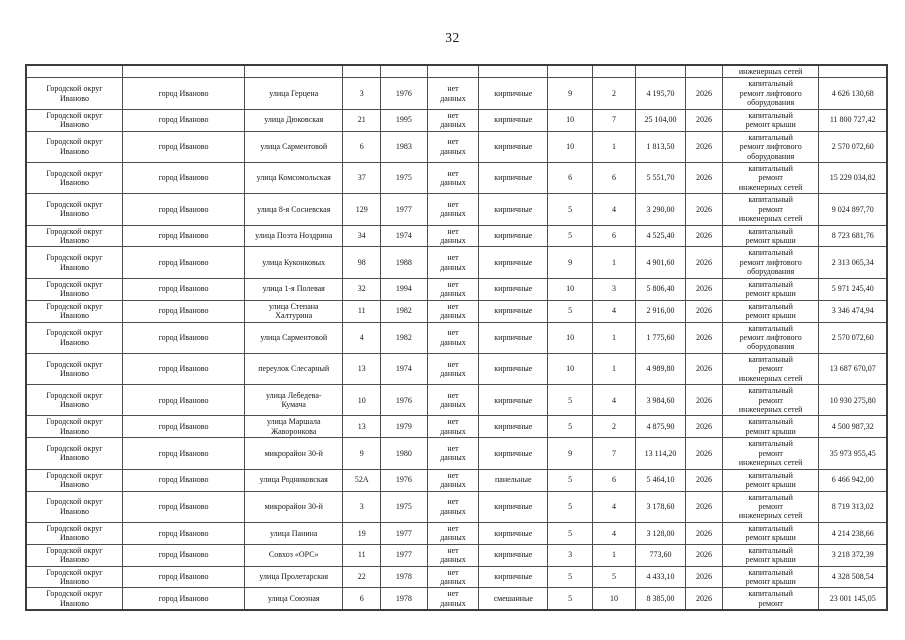  What do you see at coordinates (294, 480) in the screenshot?
I see `street-cell: улица Родниковская` at bounding box center [294, 480].